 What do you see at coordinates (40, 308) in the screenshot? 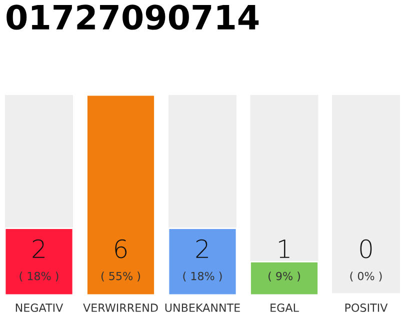
I see `x-tick-label: NEGATIV` at bounding box center [40, 308].